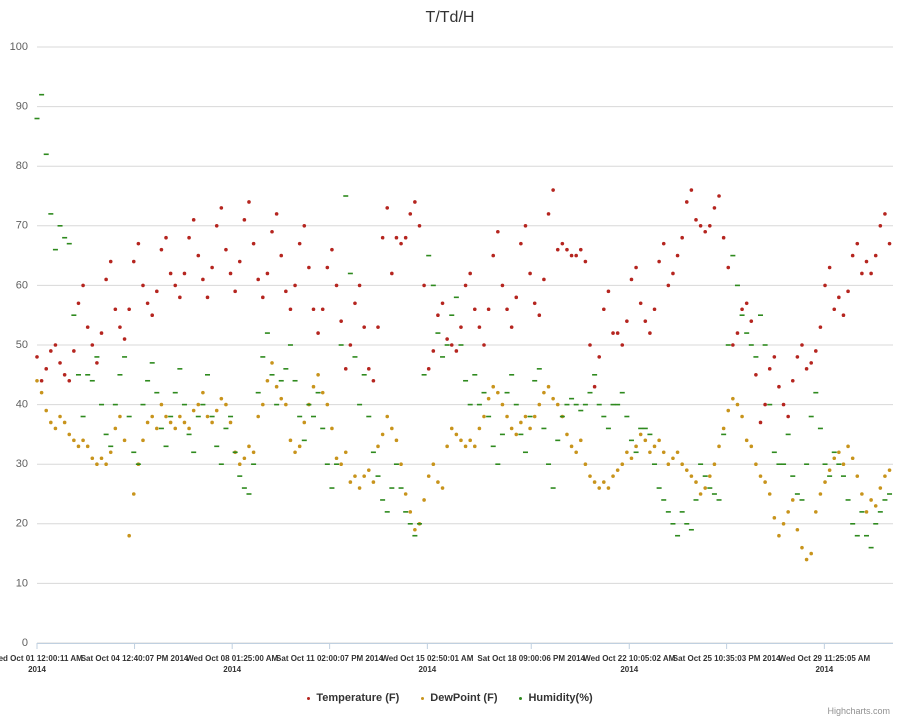 This screenshot has height=720, width=900. I want to click on legend-marker, so click(309, 698).